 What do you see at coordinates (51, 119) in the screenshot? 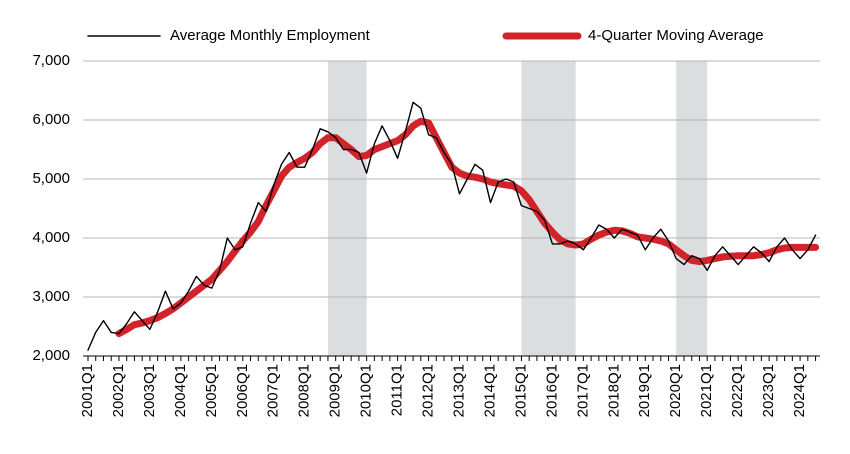
I see `y-tick-label: 6,000` at bounding box center [51, 119].